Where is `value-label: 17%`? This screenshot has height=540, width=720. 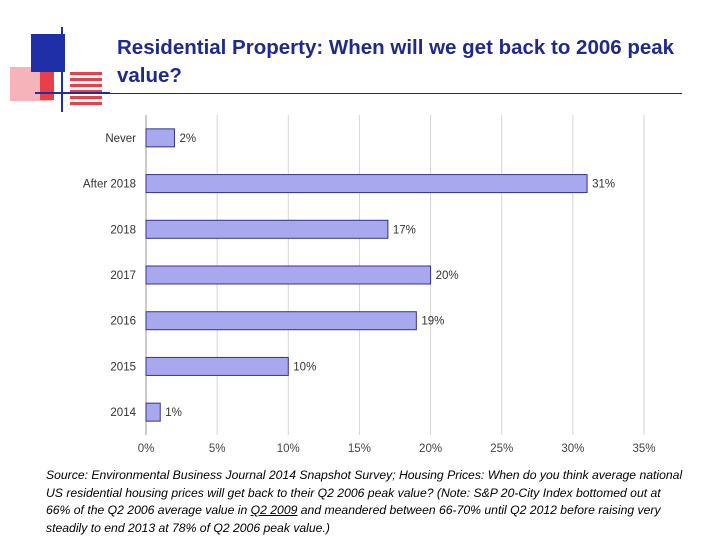
value-label: 17% is located at coordinates (404, 230).